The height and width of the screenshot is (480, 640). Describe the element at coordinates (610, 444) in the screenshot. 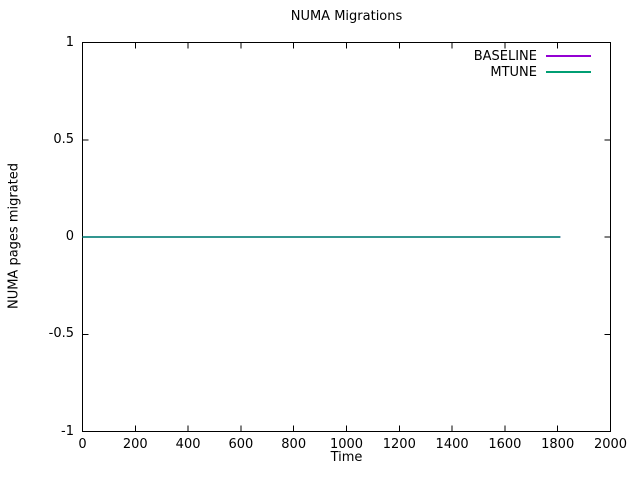

I see `x-tick-label: 2000` at that location.